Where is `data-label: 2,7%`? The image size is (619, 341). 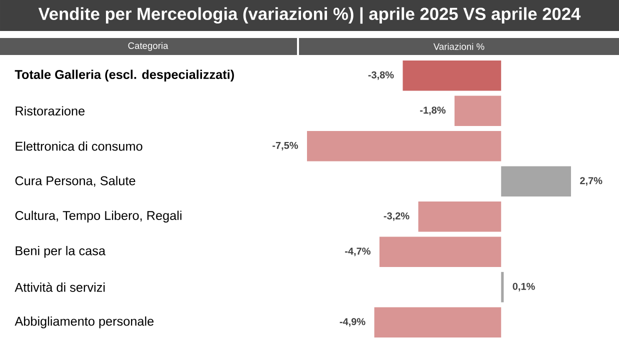
data-label: 2,7% is located at coordinates (591, 181).